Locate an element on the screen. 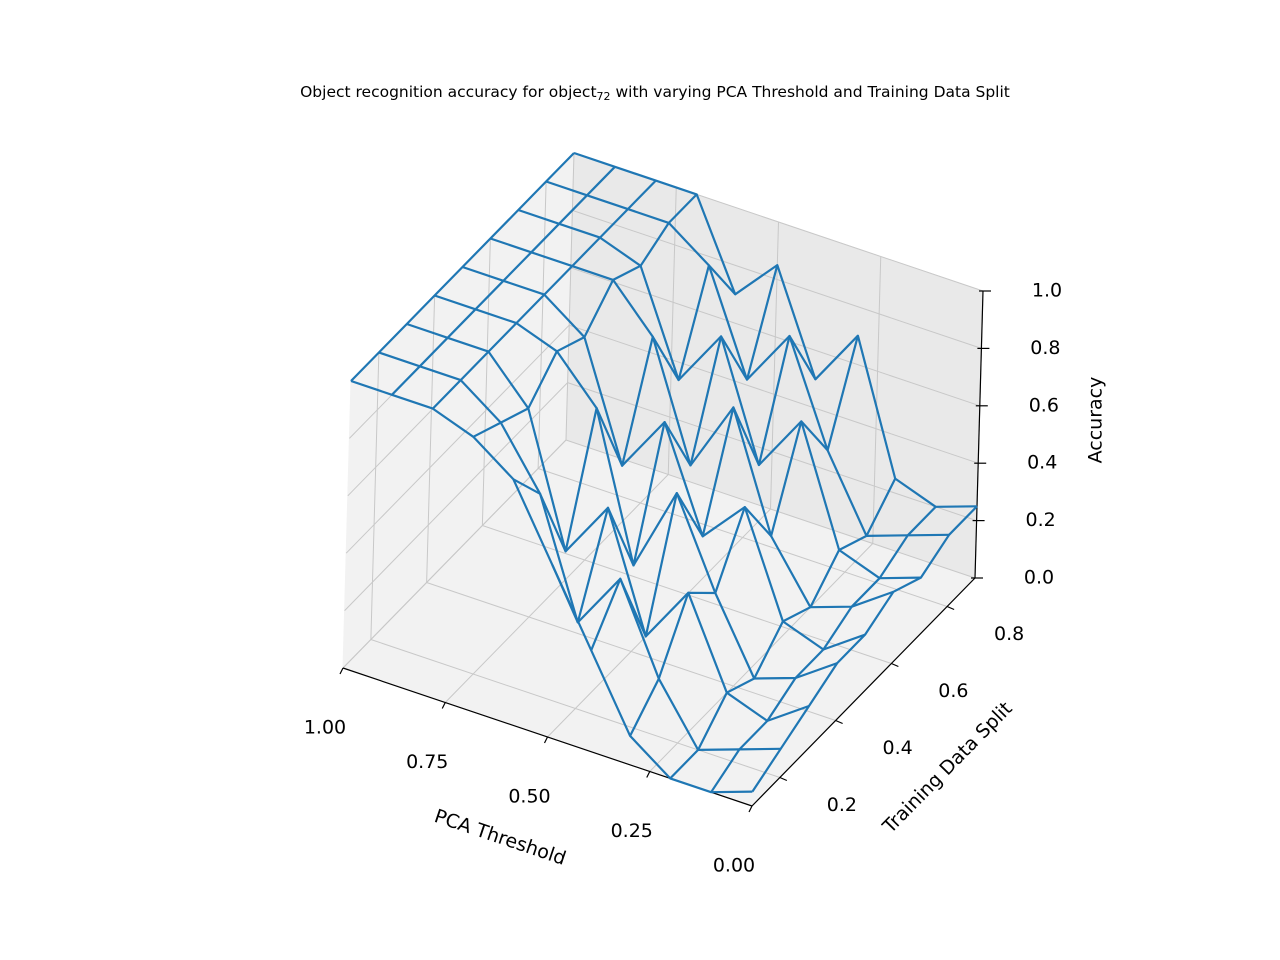  x-tick-label: 0.00 is located at coordinates (734, 866).